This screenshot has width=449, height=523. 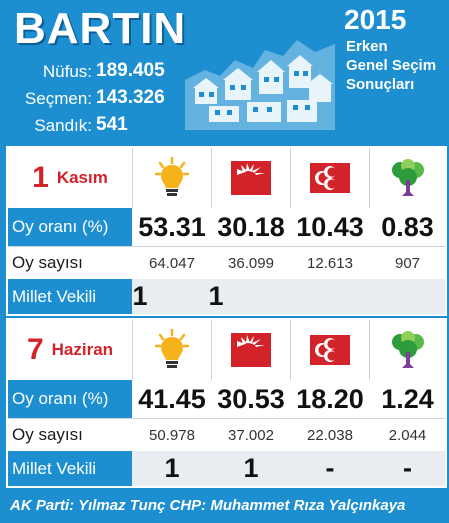 I want to click on province-title: BARTIN, so click(x=100, y=28).